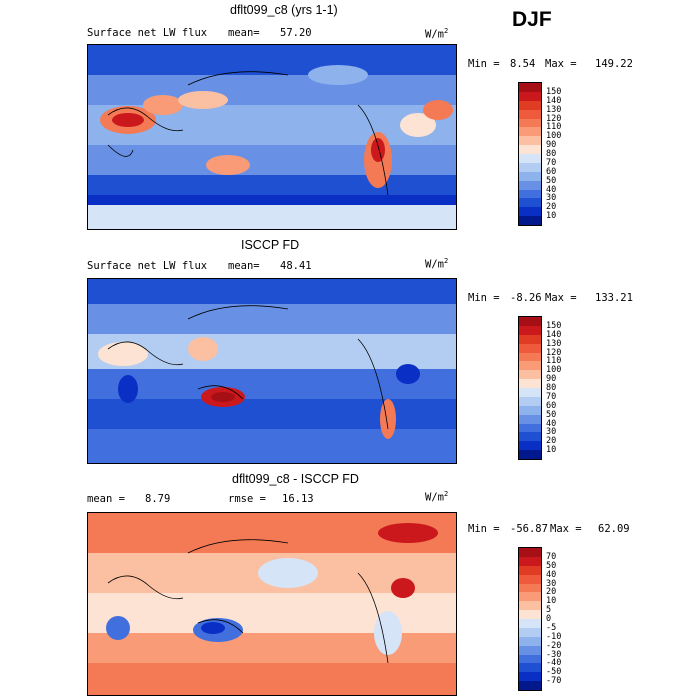 The height and width of the screenshot is (700, 700). I want to click on panel-3-min-label: Min =, so click(484, 529).